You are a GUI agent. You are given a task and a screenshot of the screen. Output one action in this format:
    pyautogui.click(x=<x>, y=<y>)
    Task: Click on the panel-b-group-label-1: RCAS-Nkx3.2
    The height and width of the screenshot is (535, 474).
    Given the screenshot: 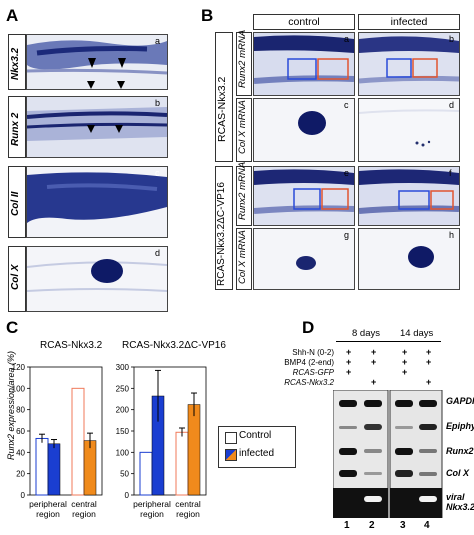 What is the action you would take?
    pyautogui.click(x=222, y=109)
    